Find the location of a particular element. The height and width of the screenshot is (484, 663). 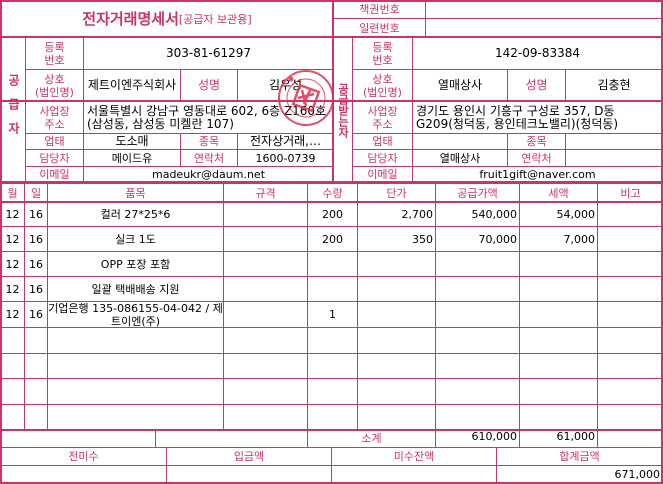

header-unit-price: 단가 is located at coordinates (396, 193).